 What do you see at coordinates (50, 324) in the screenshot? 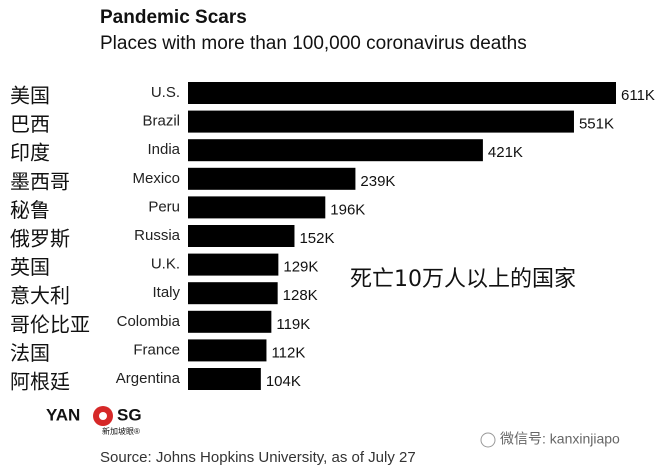
I see `cn-label: 哥伦比亚` at bounding box center [50, 324].